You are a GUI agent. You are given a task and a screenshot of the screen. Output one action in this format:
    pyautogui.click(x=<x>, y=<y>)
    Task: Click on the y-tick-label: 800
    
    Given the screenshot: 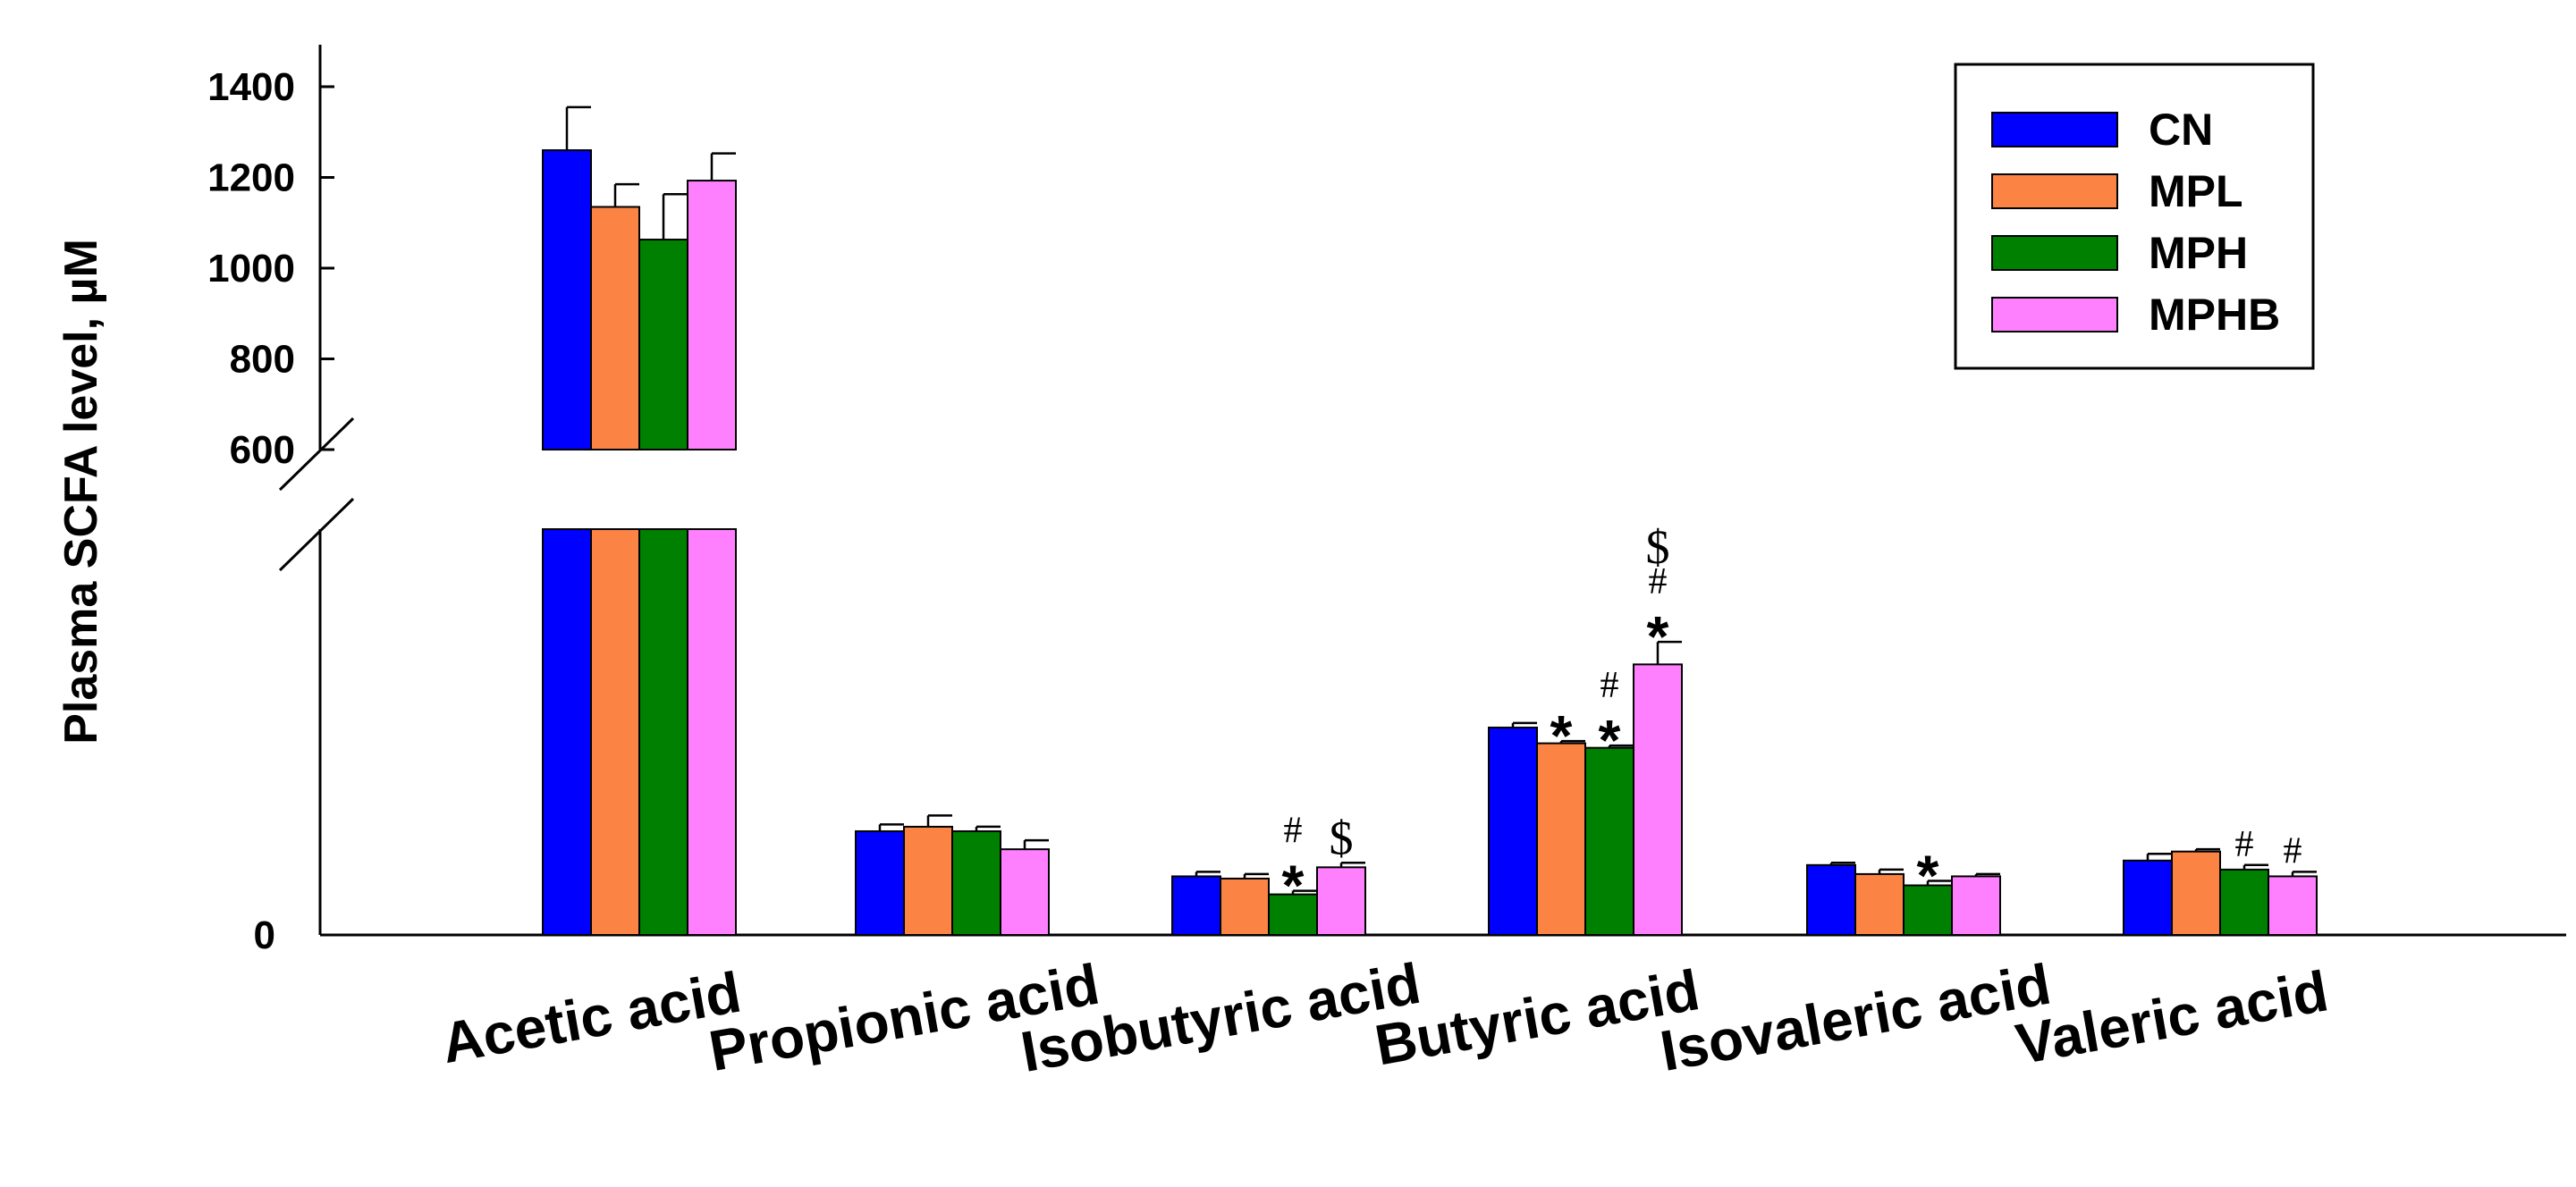 What is the action you would take?
    pyautogui.click(x=262, y=360)
    